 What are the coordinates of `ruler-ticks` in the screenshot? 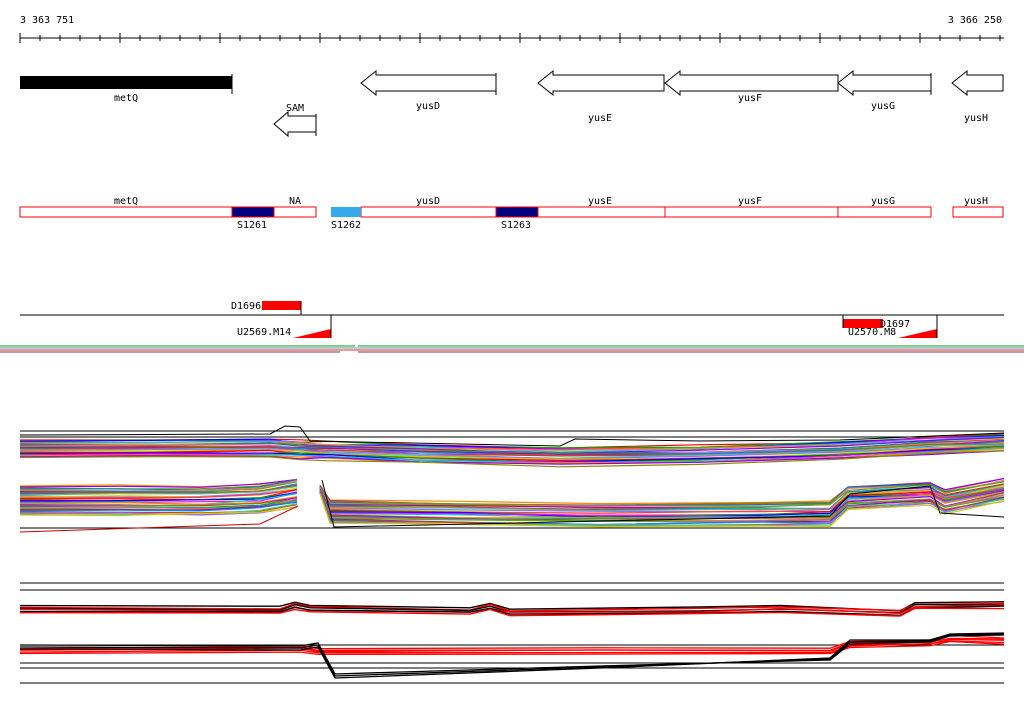 It's located at (510, 38).